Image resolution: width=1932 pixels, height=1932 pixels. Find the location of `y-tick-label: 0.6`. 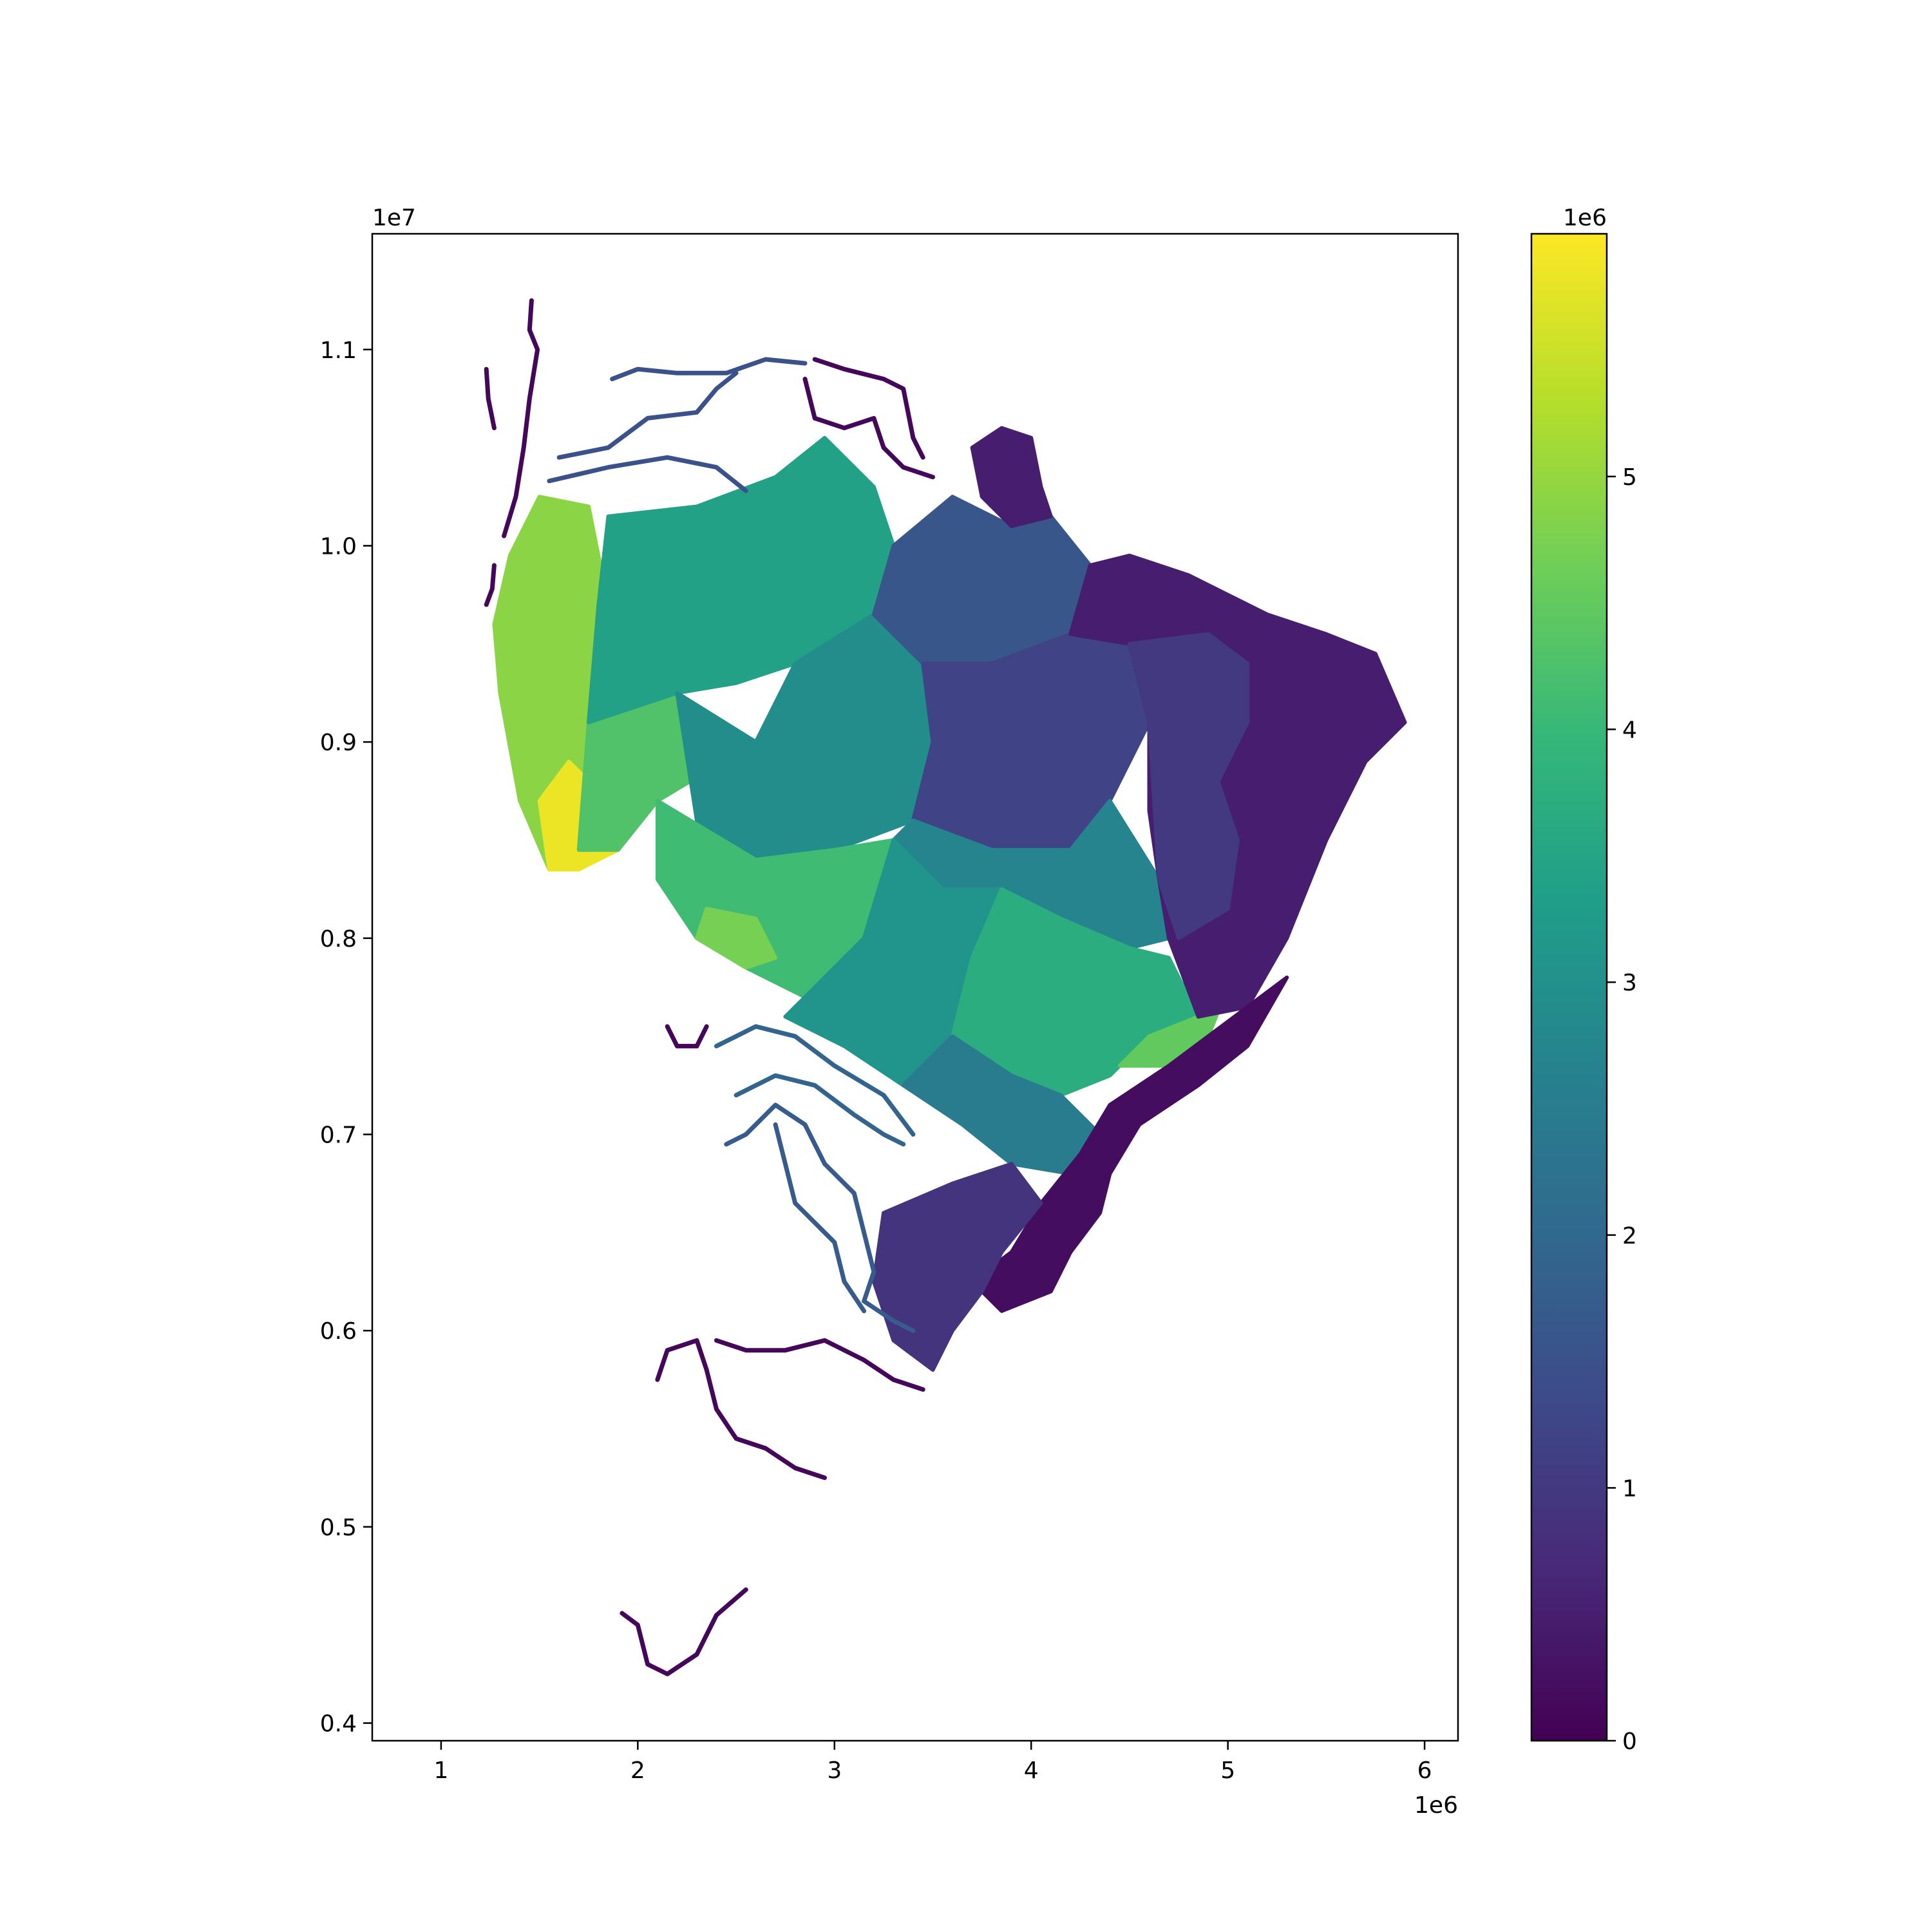

y-tick-label: 0.6 is located at coordinates (338, 1331).